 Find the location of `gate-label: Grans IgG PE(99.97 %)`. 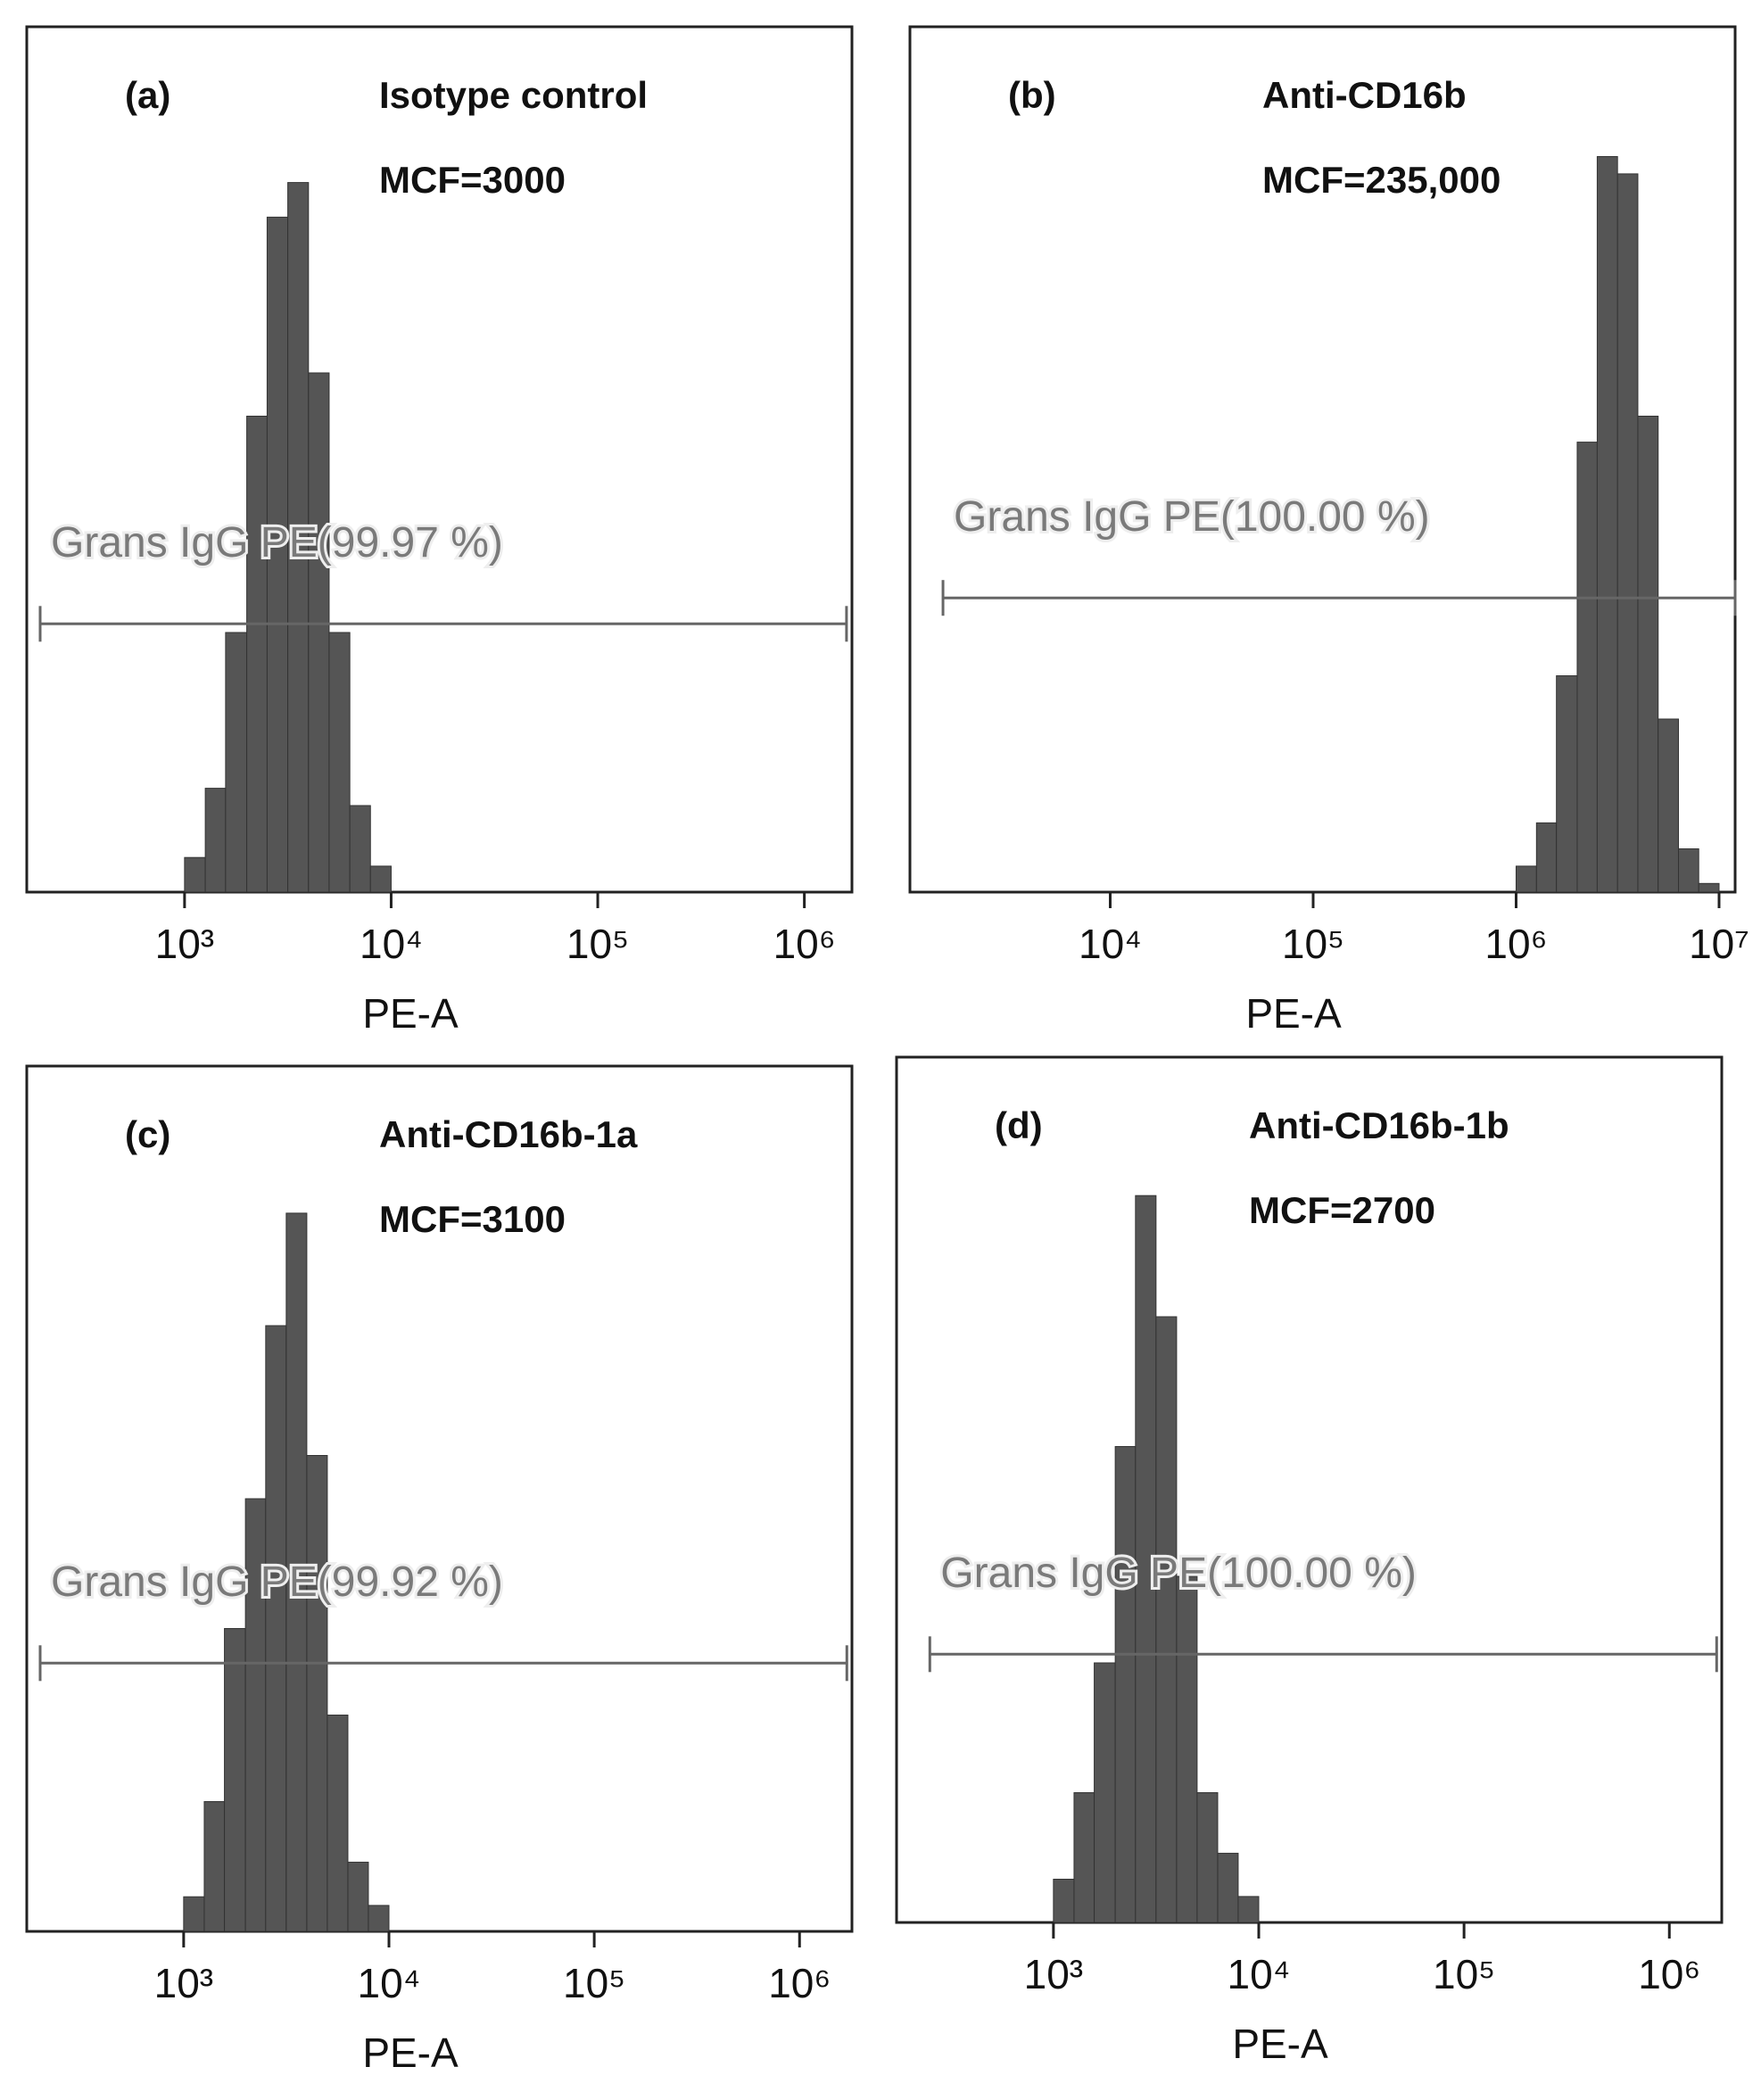

gate-label: Grans IgG PE(99.97 %) is located at coordinates (277, 542).